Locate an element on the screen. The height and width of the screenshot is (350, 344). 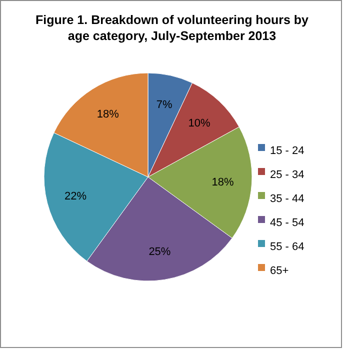
data-label: 10% is located at coordinates (199, 123).